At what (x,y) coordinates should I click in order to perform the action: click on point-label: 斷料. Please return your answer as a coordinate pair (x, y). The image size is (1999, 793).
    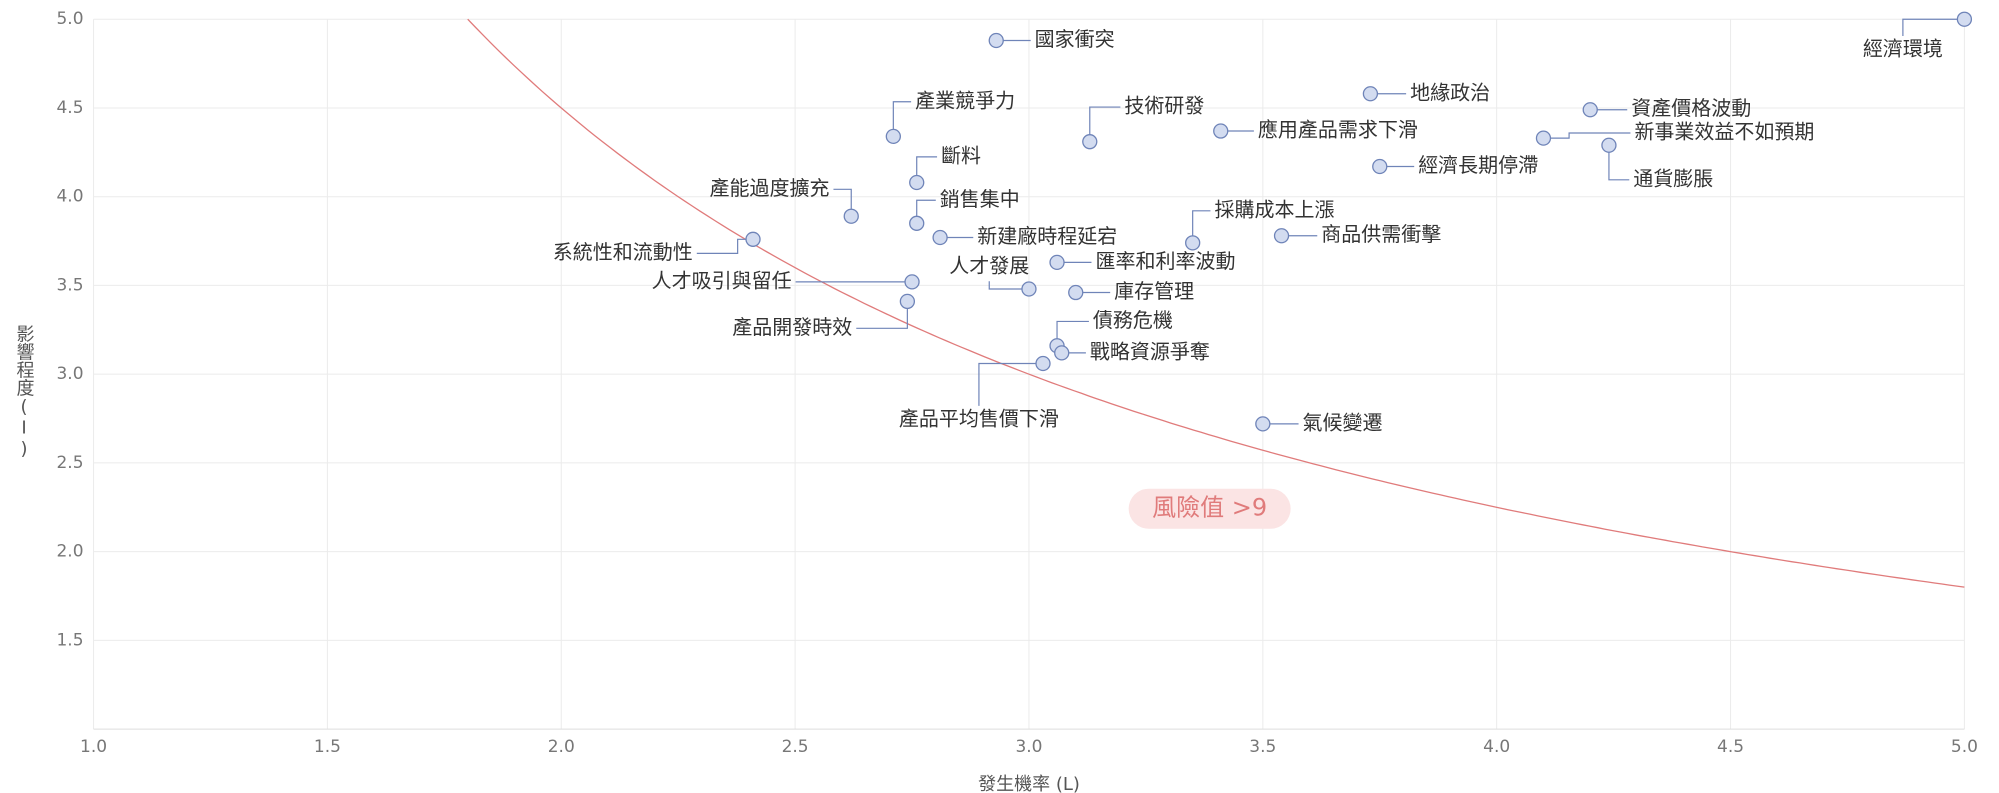
    Looking at the image, I should click on (961, 155).